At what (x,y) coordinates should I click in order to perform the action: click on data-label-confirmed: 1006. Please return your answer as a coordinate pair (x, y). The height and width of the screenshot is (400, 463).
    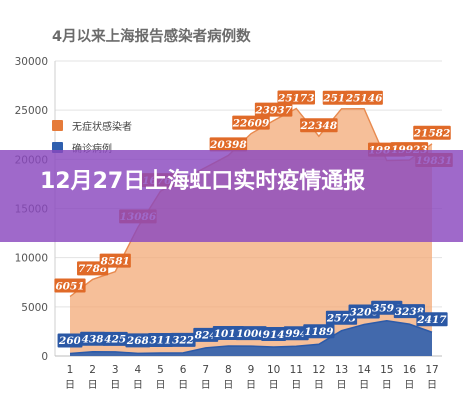
    Looking at the image, I should click on (251, 334).